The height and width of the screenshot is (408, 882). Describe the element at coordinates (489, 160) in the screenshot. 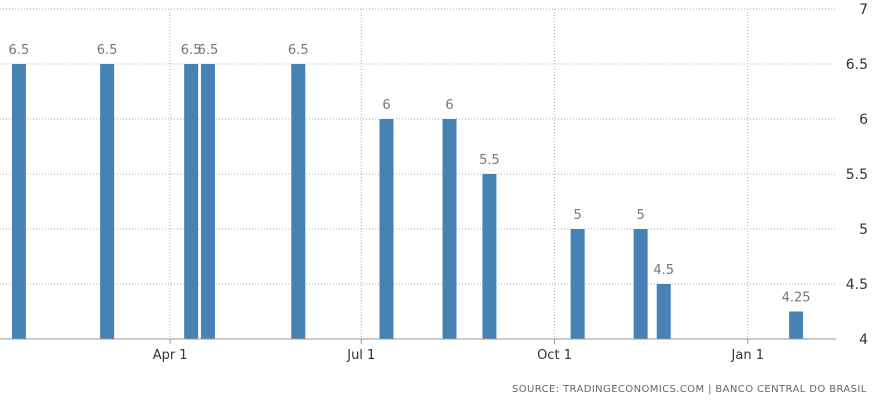

I see `data-label: 5.5` at that location.